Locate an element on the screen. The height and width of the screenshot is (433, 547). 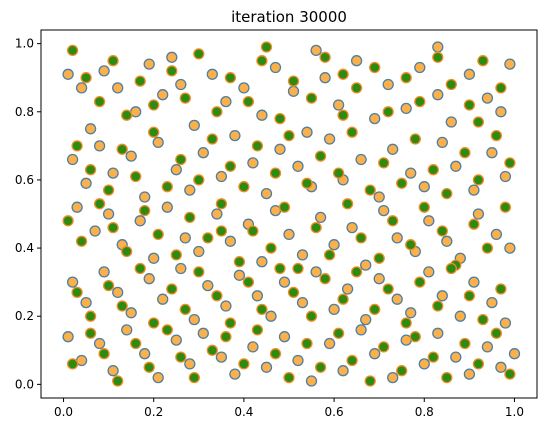
x-tick-label: 0.4 is located at coordinates (243, 412).